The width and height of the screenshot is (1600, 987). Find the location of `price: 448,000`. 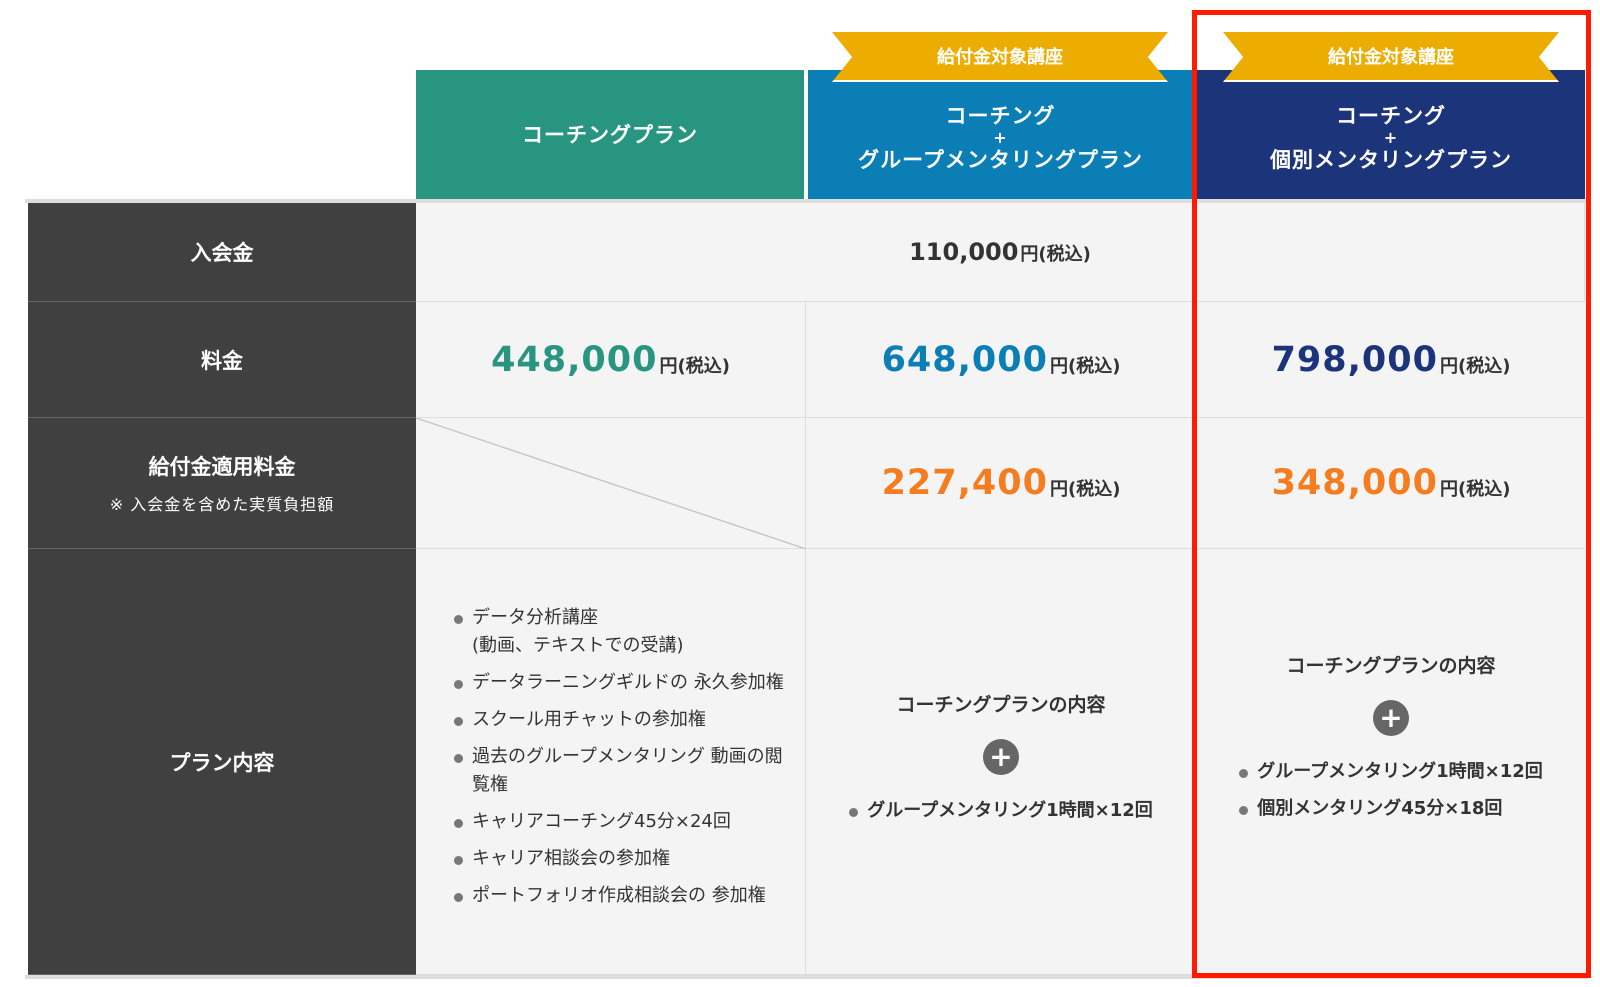

price: 448,000 is located at coordinates (574, 359).